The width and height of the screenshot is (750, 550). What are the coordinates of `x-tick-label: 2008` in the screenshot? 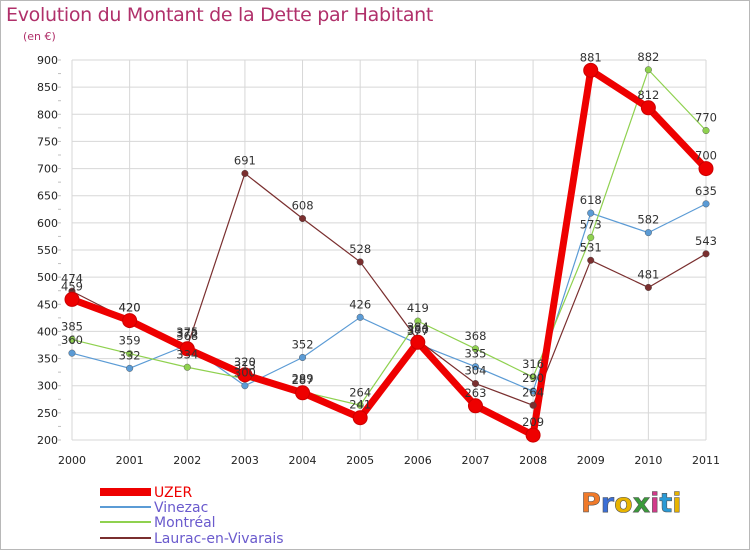 It's located at (533, 460).